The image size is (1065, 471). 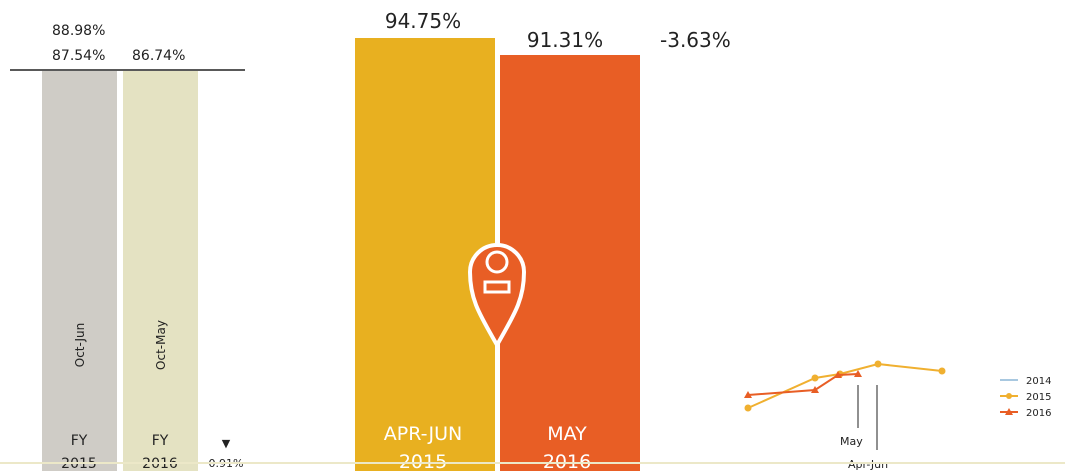 What do you see at coordinates (423, 434) in the screenshot?
I see `bar-name: APR-JUN` at bounding box center [423, 434].